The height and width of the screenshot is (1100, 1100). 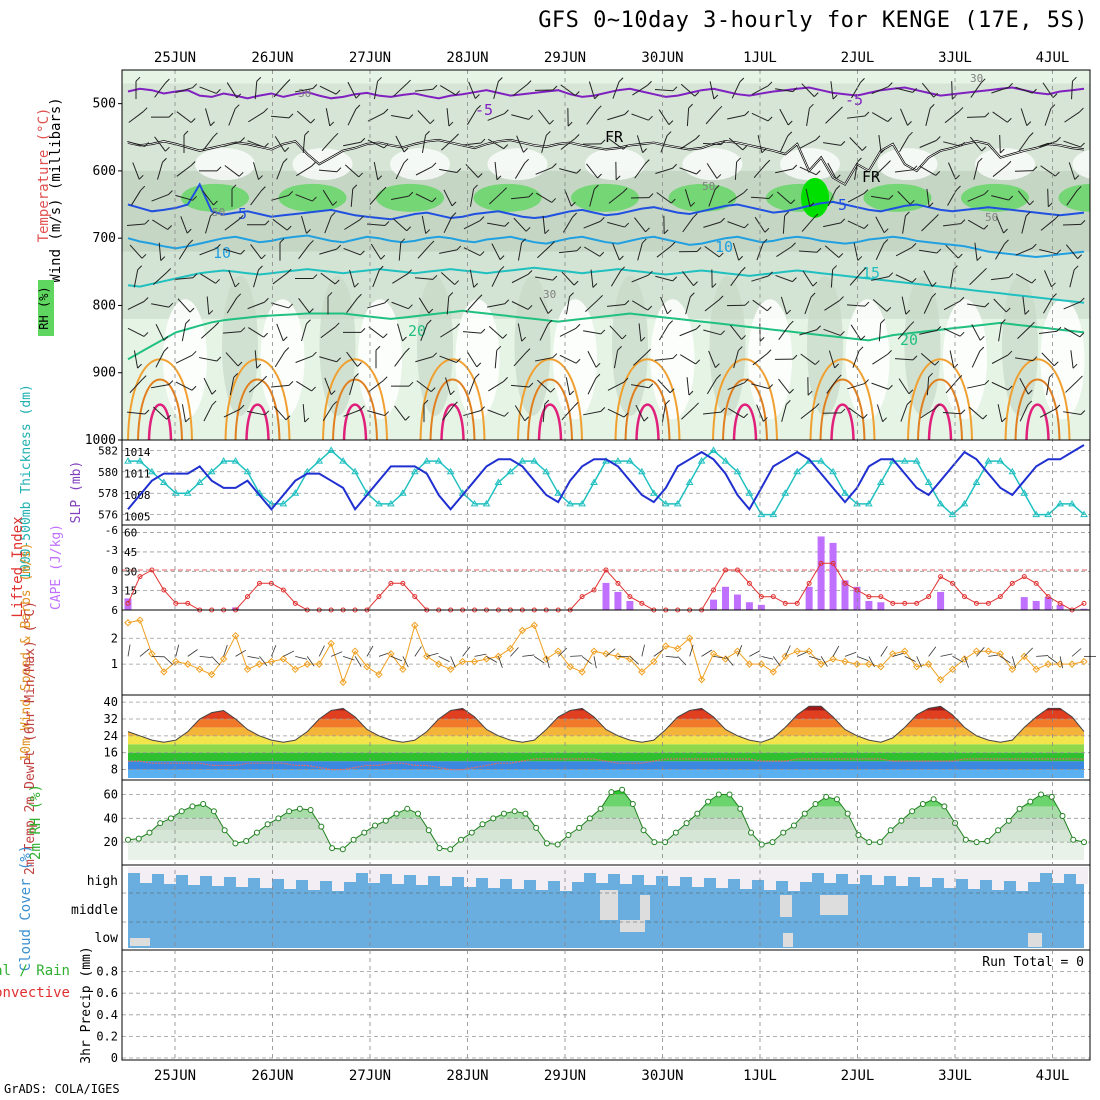 What do you see at coordinates (107, 1036) in the screenshot?
I see `tick-label-precip: 0.2` at bounding box center [107, 1036].